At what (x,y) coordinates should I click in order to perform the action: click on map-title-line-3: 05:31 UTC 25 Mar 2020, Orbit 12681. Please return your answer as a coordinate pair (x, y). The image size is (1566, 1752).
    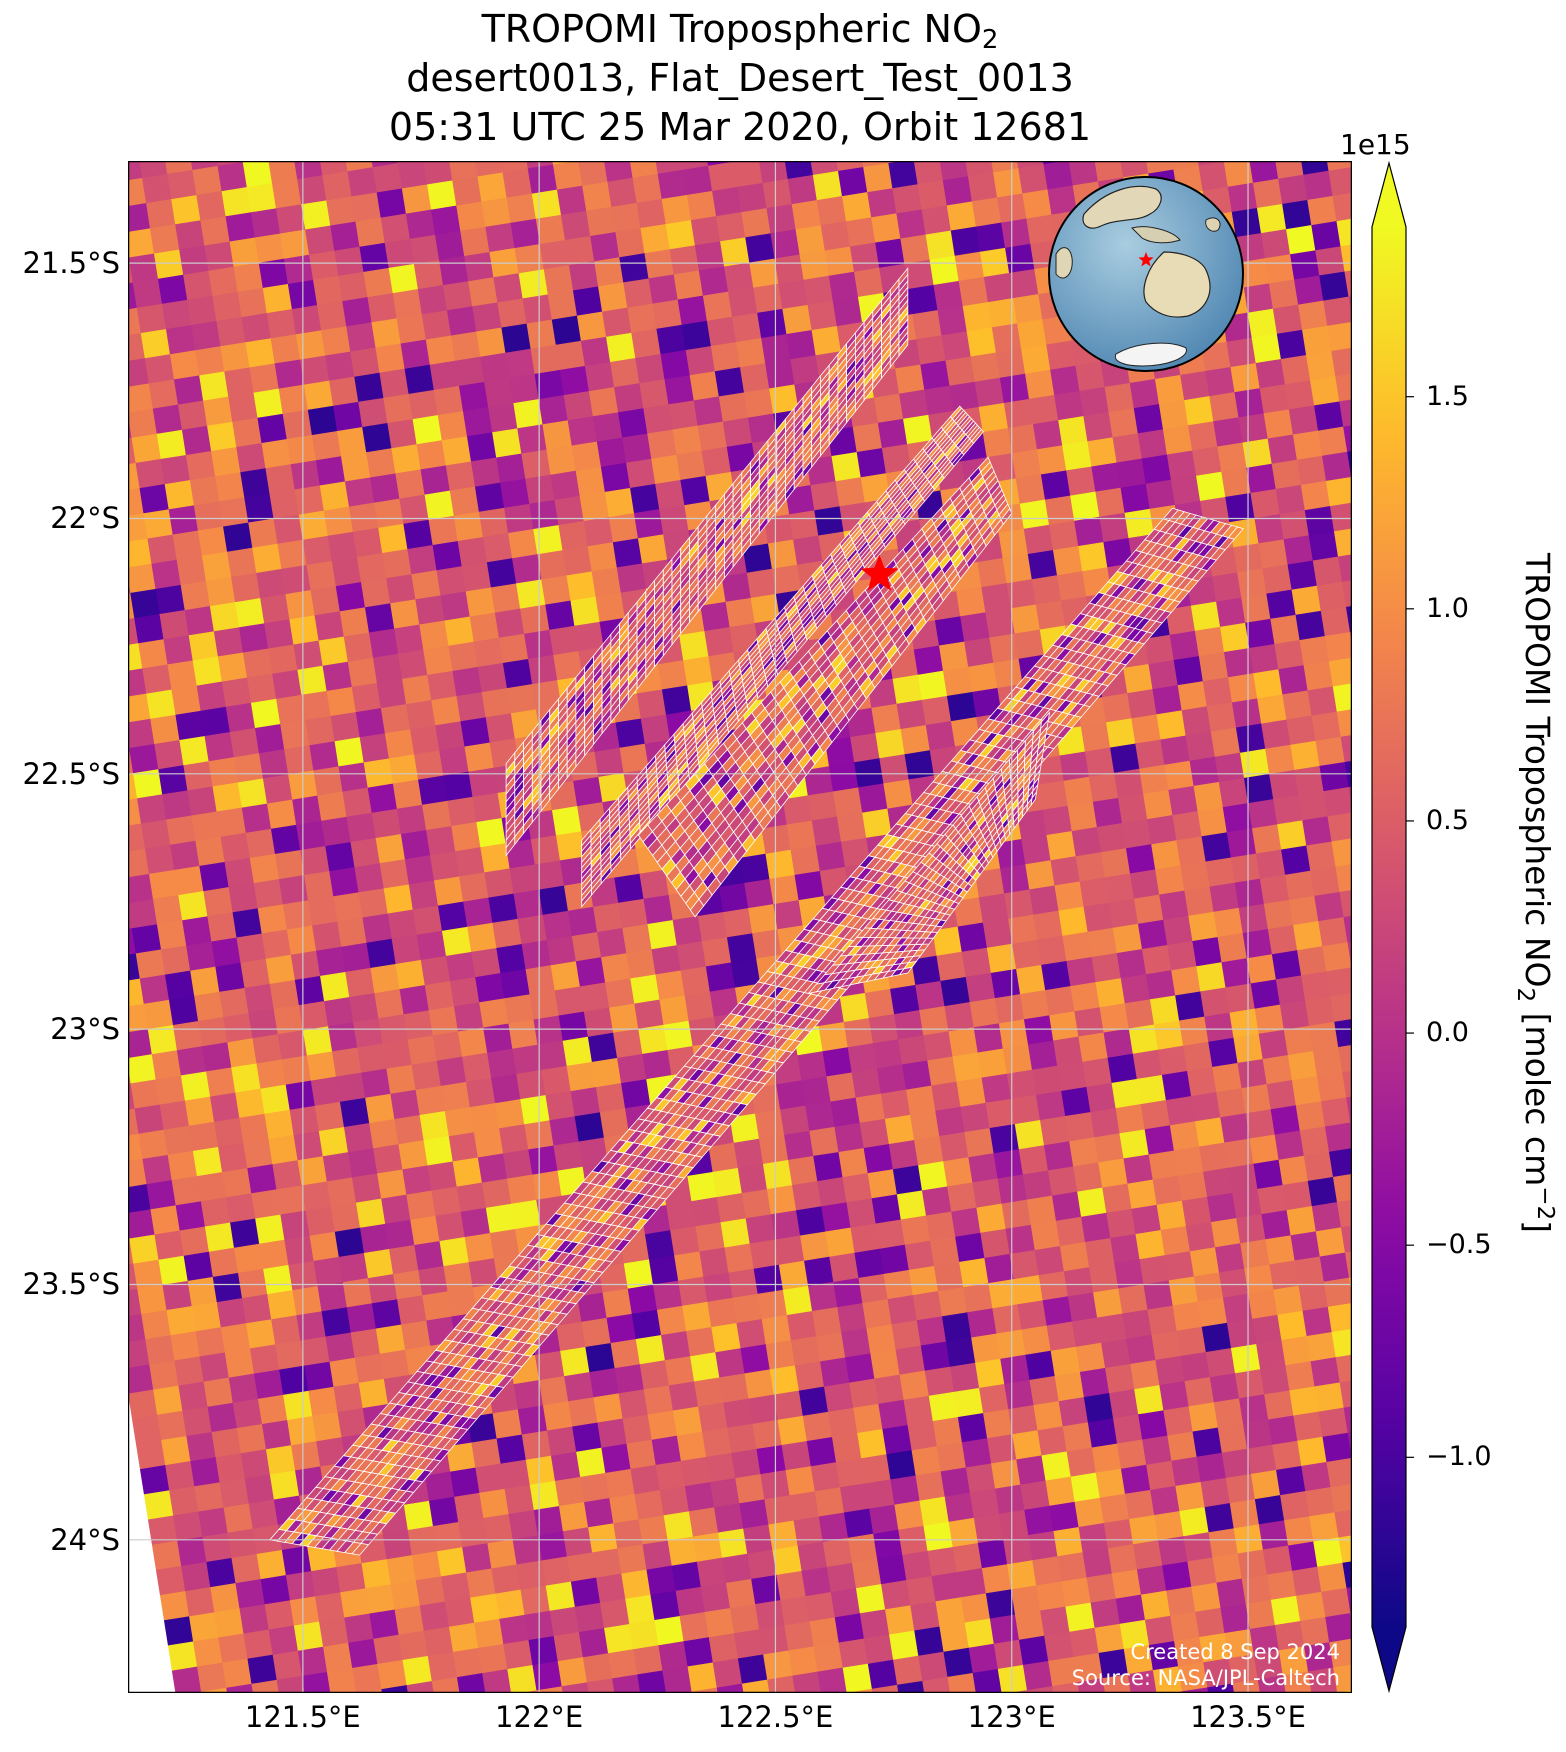
    Looking at the image, I should click on (740, 127).